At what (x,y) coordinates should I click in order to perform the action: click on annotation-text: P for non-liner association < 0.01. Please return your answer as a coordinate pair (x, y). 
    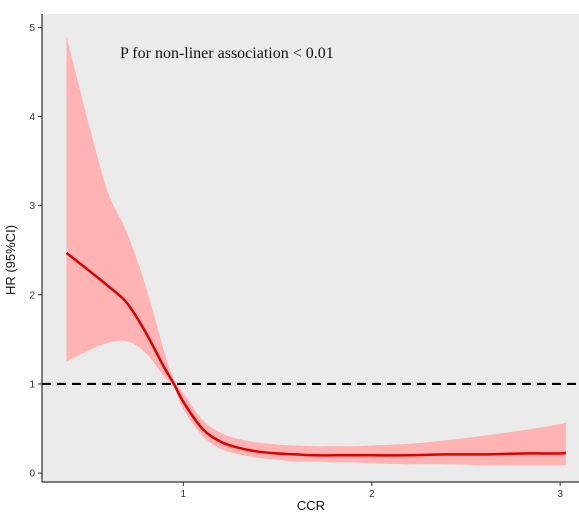
    Looking at the image, I should click on (227, 53).